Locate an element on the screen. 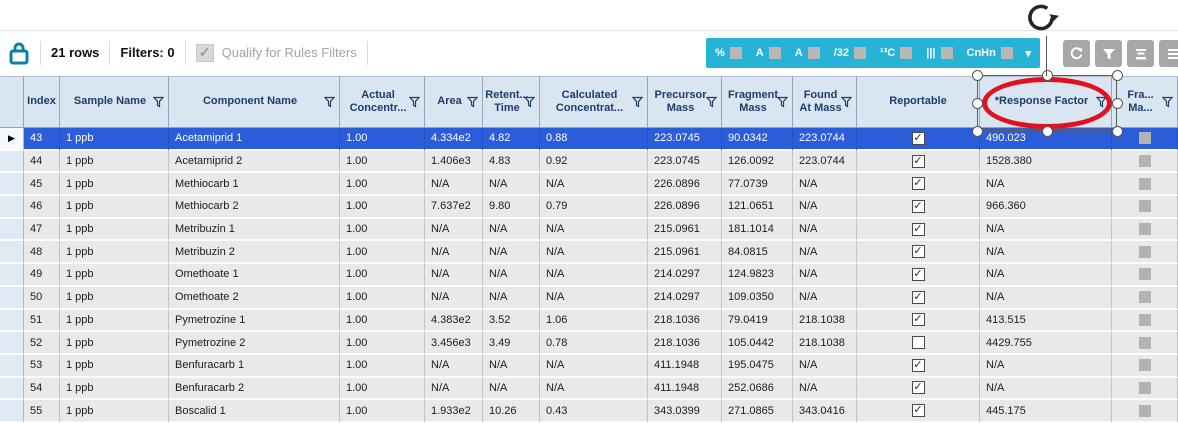  cell-precursor: 226.0896 is located at coordinates (685, 185).